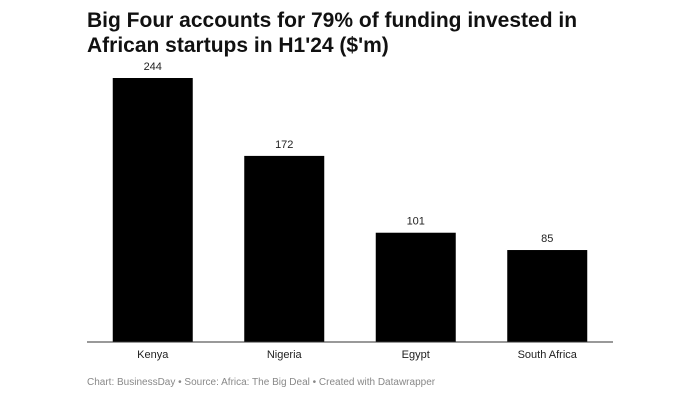 This screenshot has width=700, height=400. Describe the element at coordinates (153, 355) in the screenshot. I see `x-tick-label: Kenya` at that location.